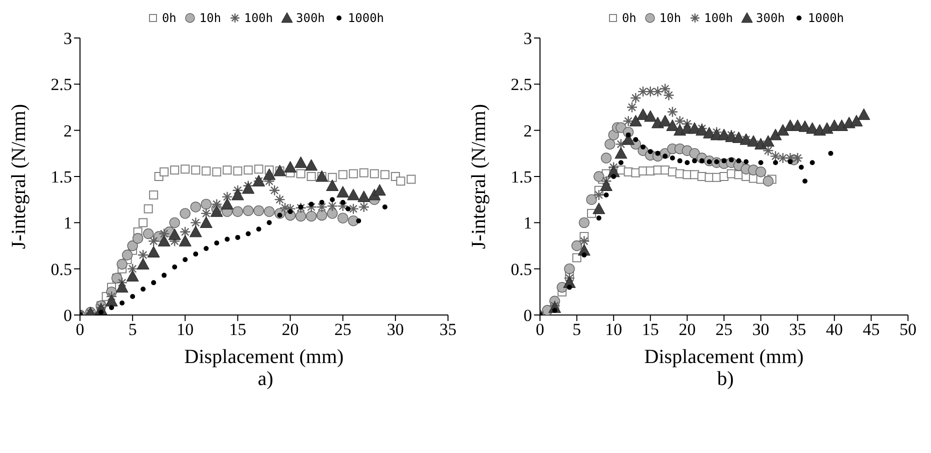 Image resolution: width=931 pixels, height=453 pixels. Describe the element at coordinates (908, 330) in the screenshot. I see `x-tick-label: 50` at that location.